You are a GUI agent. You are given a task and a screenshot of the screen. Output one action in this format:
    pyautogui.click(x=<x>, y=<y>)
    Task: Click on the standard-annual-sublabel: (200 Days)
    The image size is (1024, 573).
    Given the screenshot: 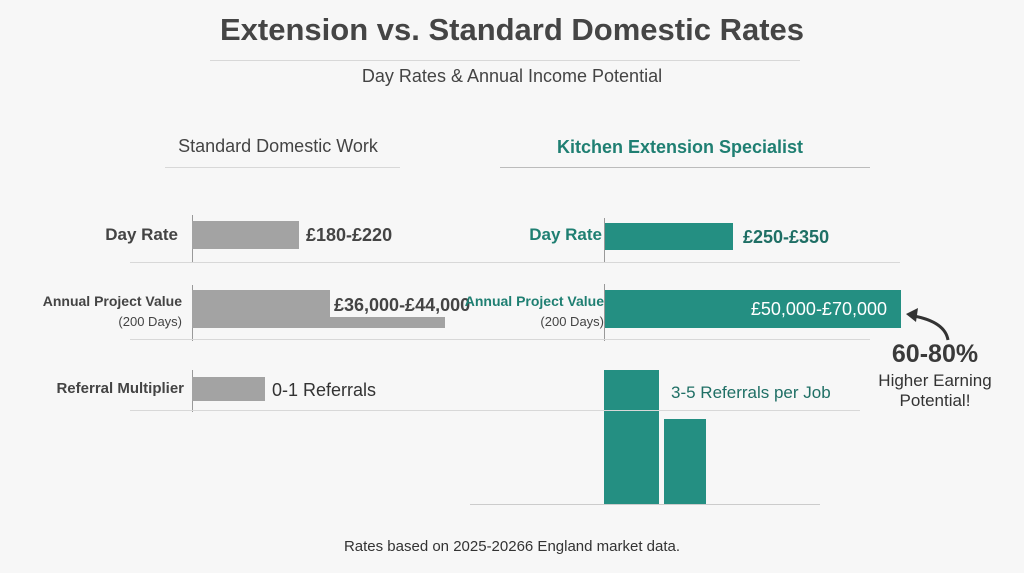 What is the action you would take?
    pyautogui.click(x=150, y=321)
    